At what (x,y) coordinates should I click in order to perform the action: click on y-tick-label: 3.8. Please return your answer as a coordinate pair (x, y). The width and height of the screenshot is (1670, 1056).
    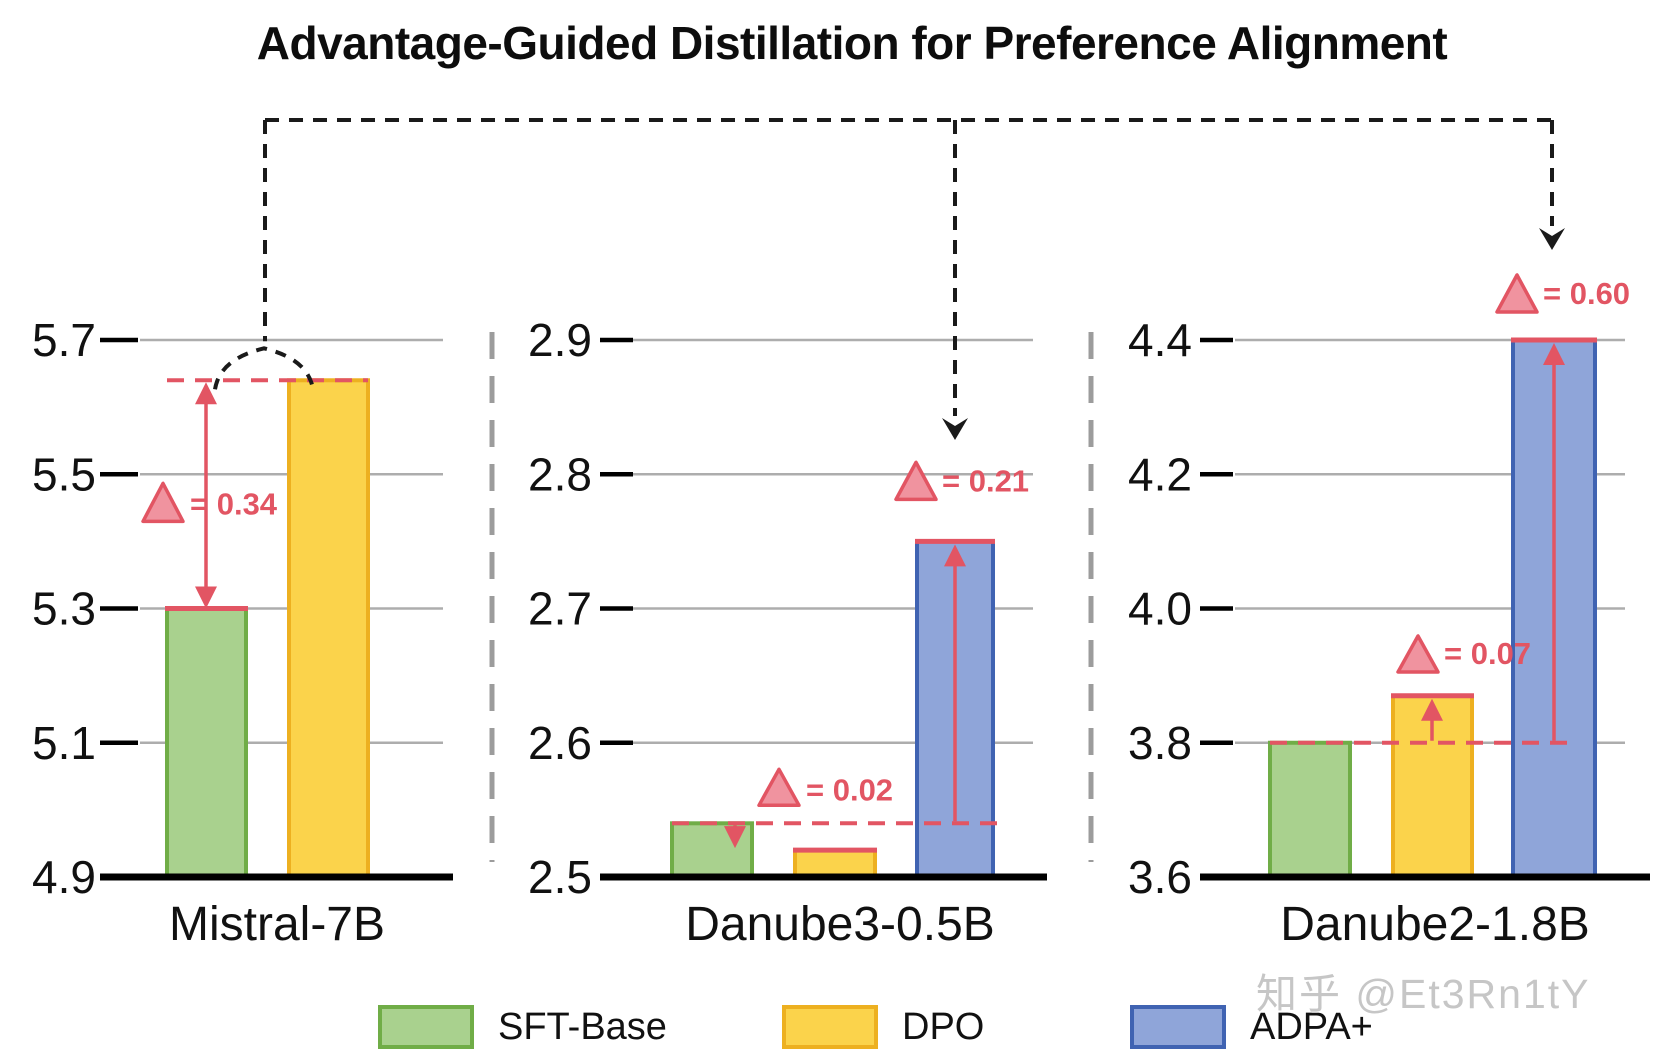
    Looking at the image, I should click on (1160, 743).